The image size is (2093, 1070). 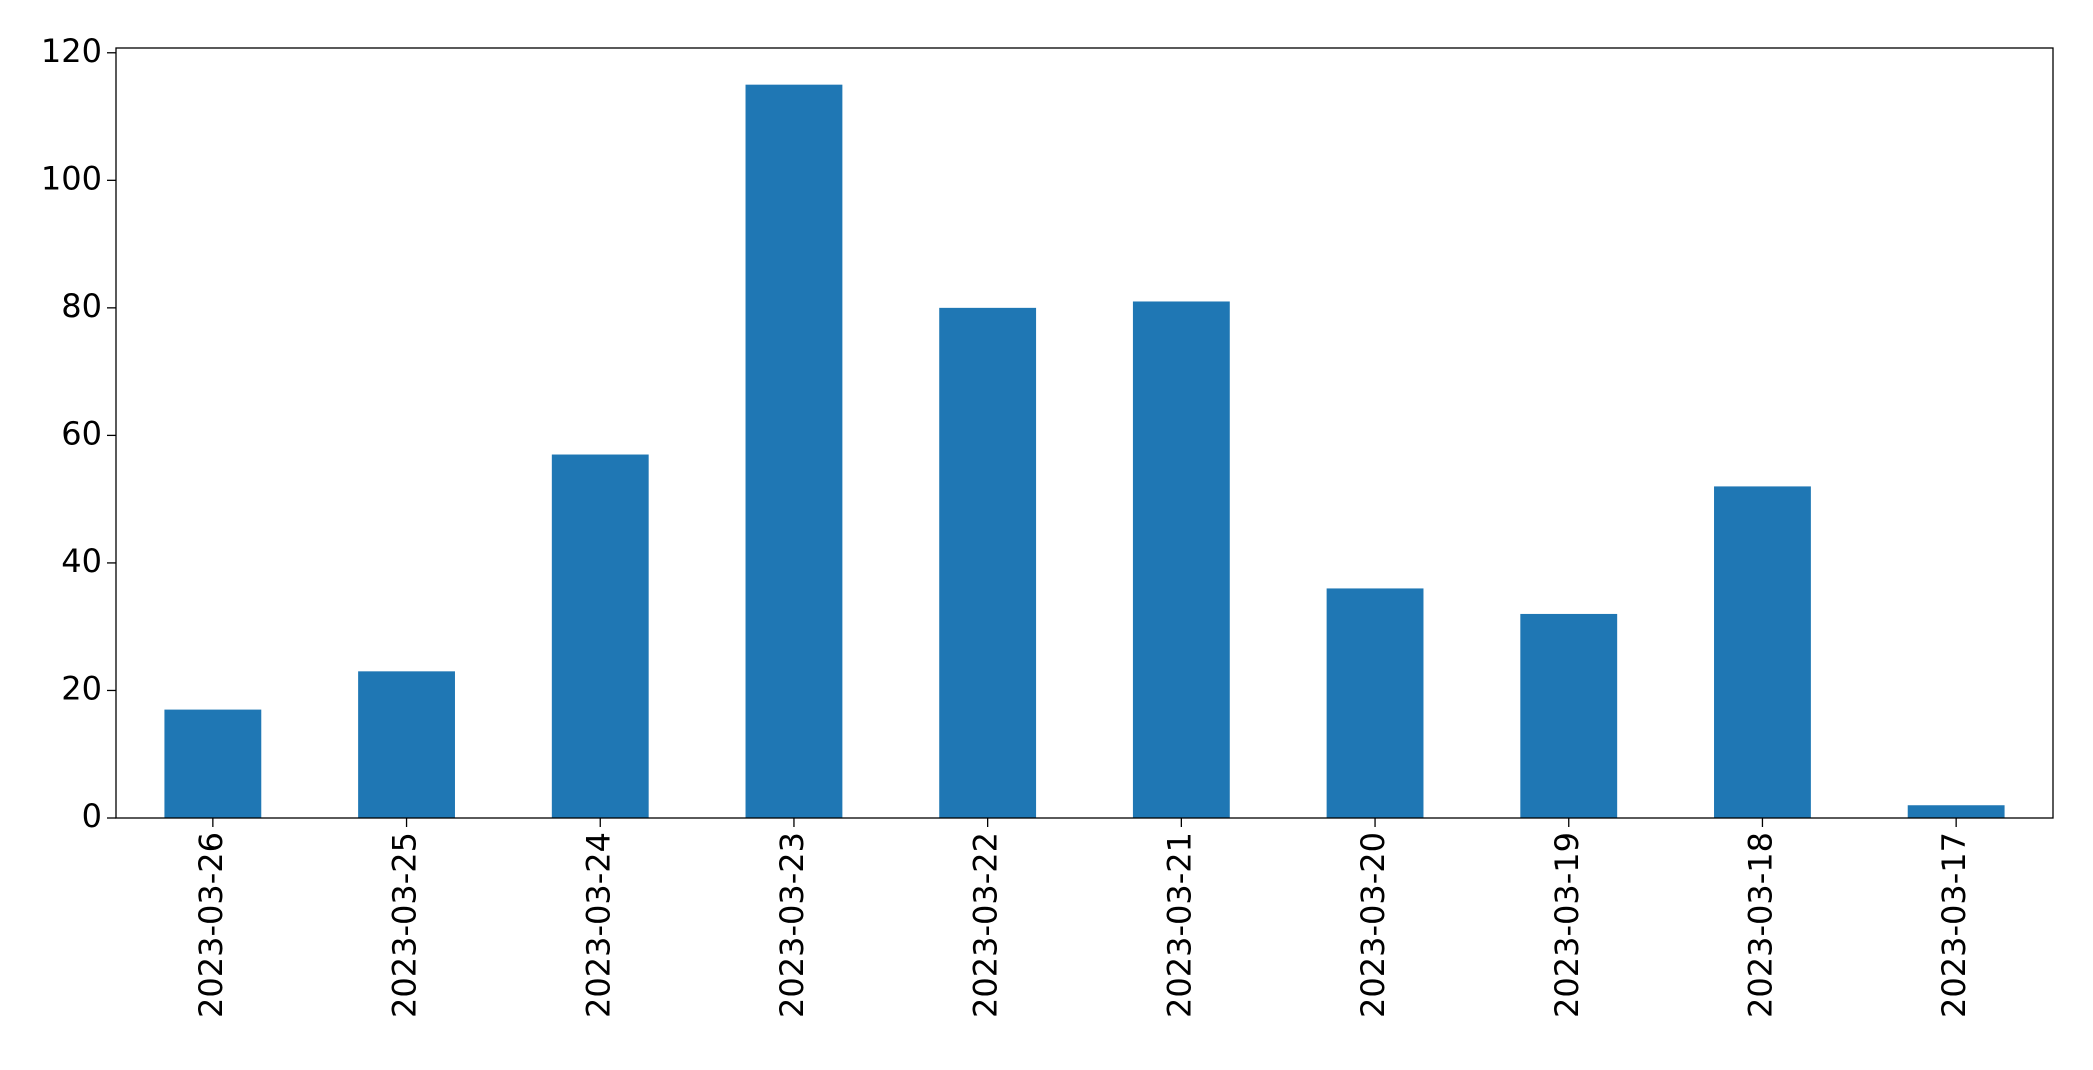 I want to click on x-tick-label: 2023-03-22, so click(x=986, y=925).